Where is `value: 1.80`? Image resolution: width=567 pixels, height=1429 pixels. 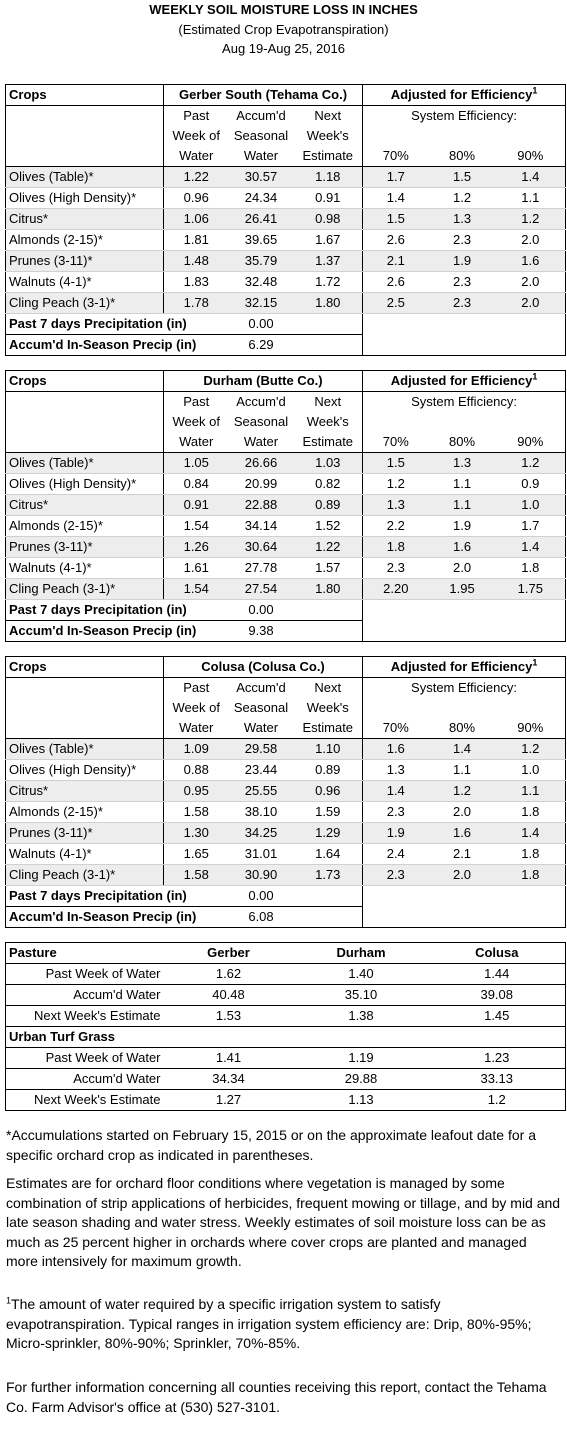 value: 1.80 is located at coordinates (328, 589).